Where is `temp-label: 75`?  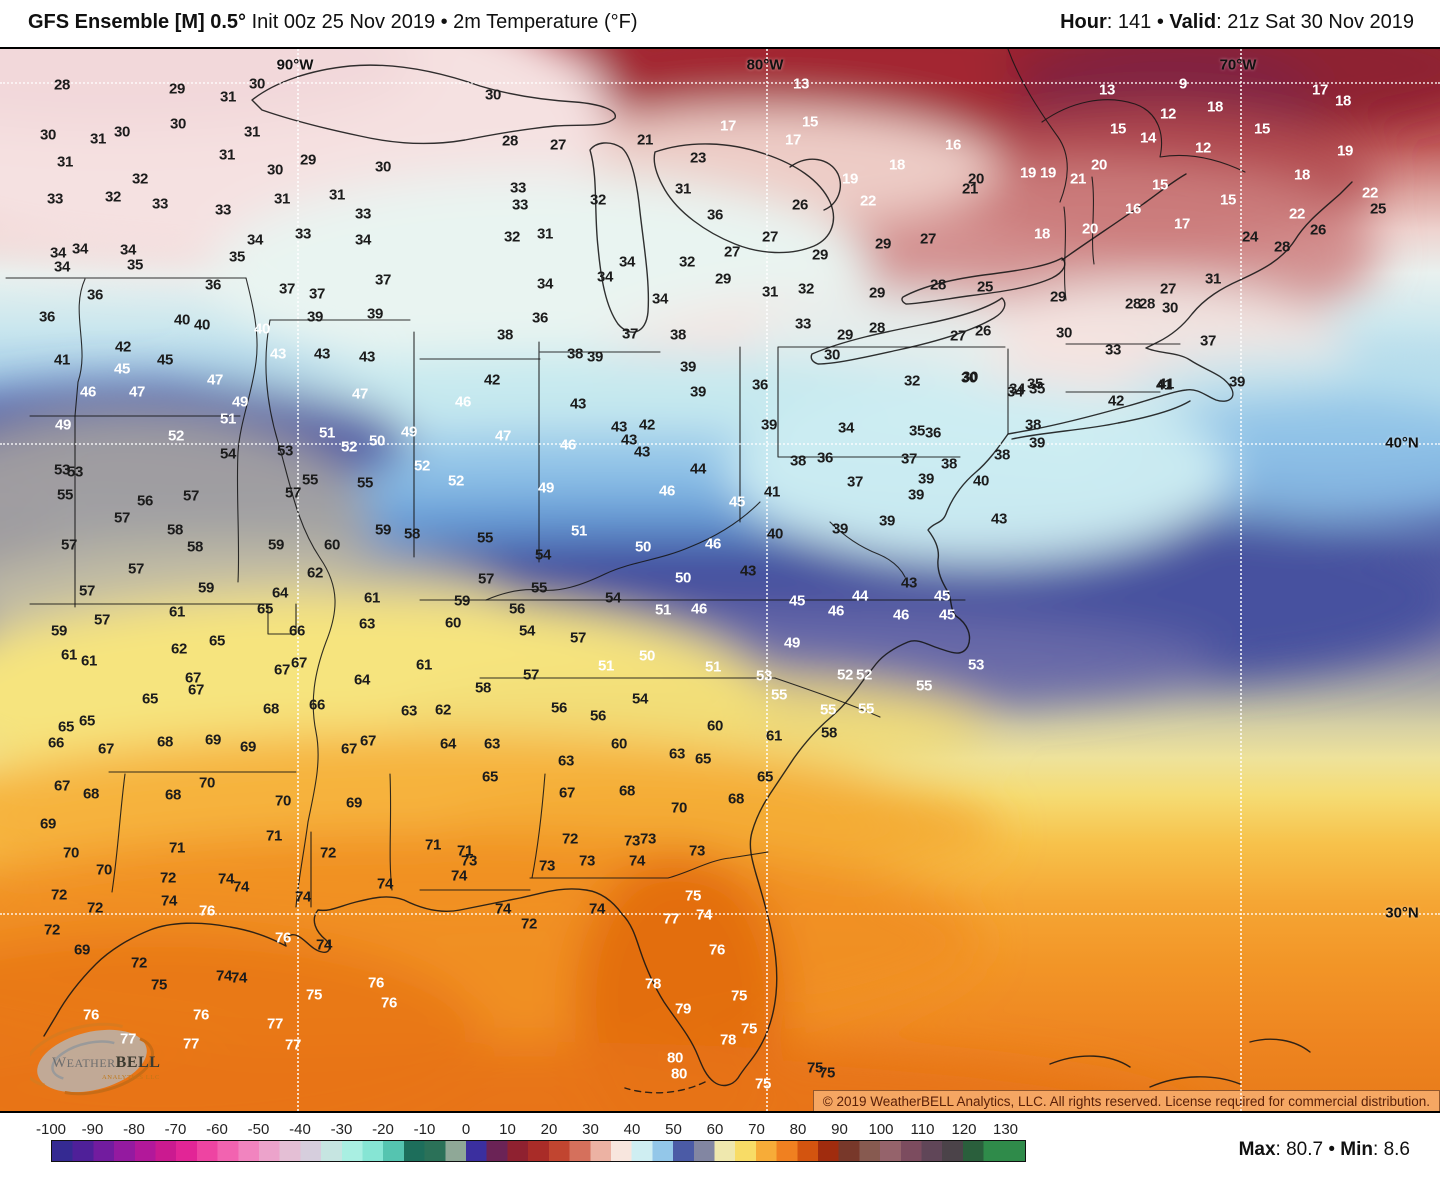 temp-label: 75 is located at coordinates (763, 1084).